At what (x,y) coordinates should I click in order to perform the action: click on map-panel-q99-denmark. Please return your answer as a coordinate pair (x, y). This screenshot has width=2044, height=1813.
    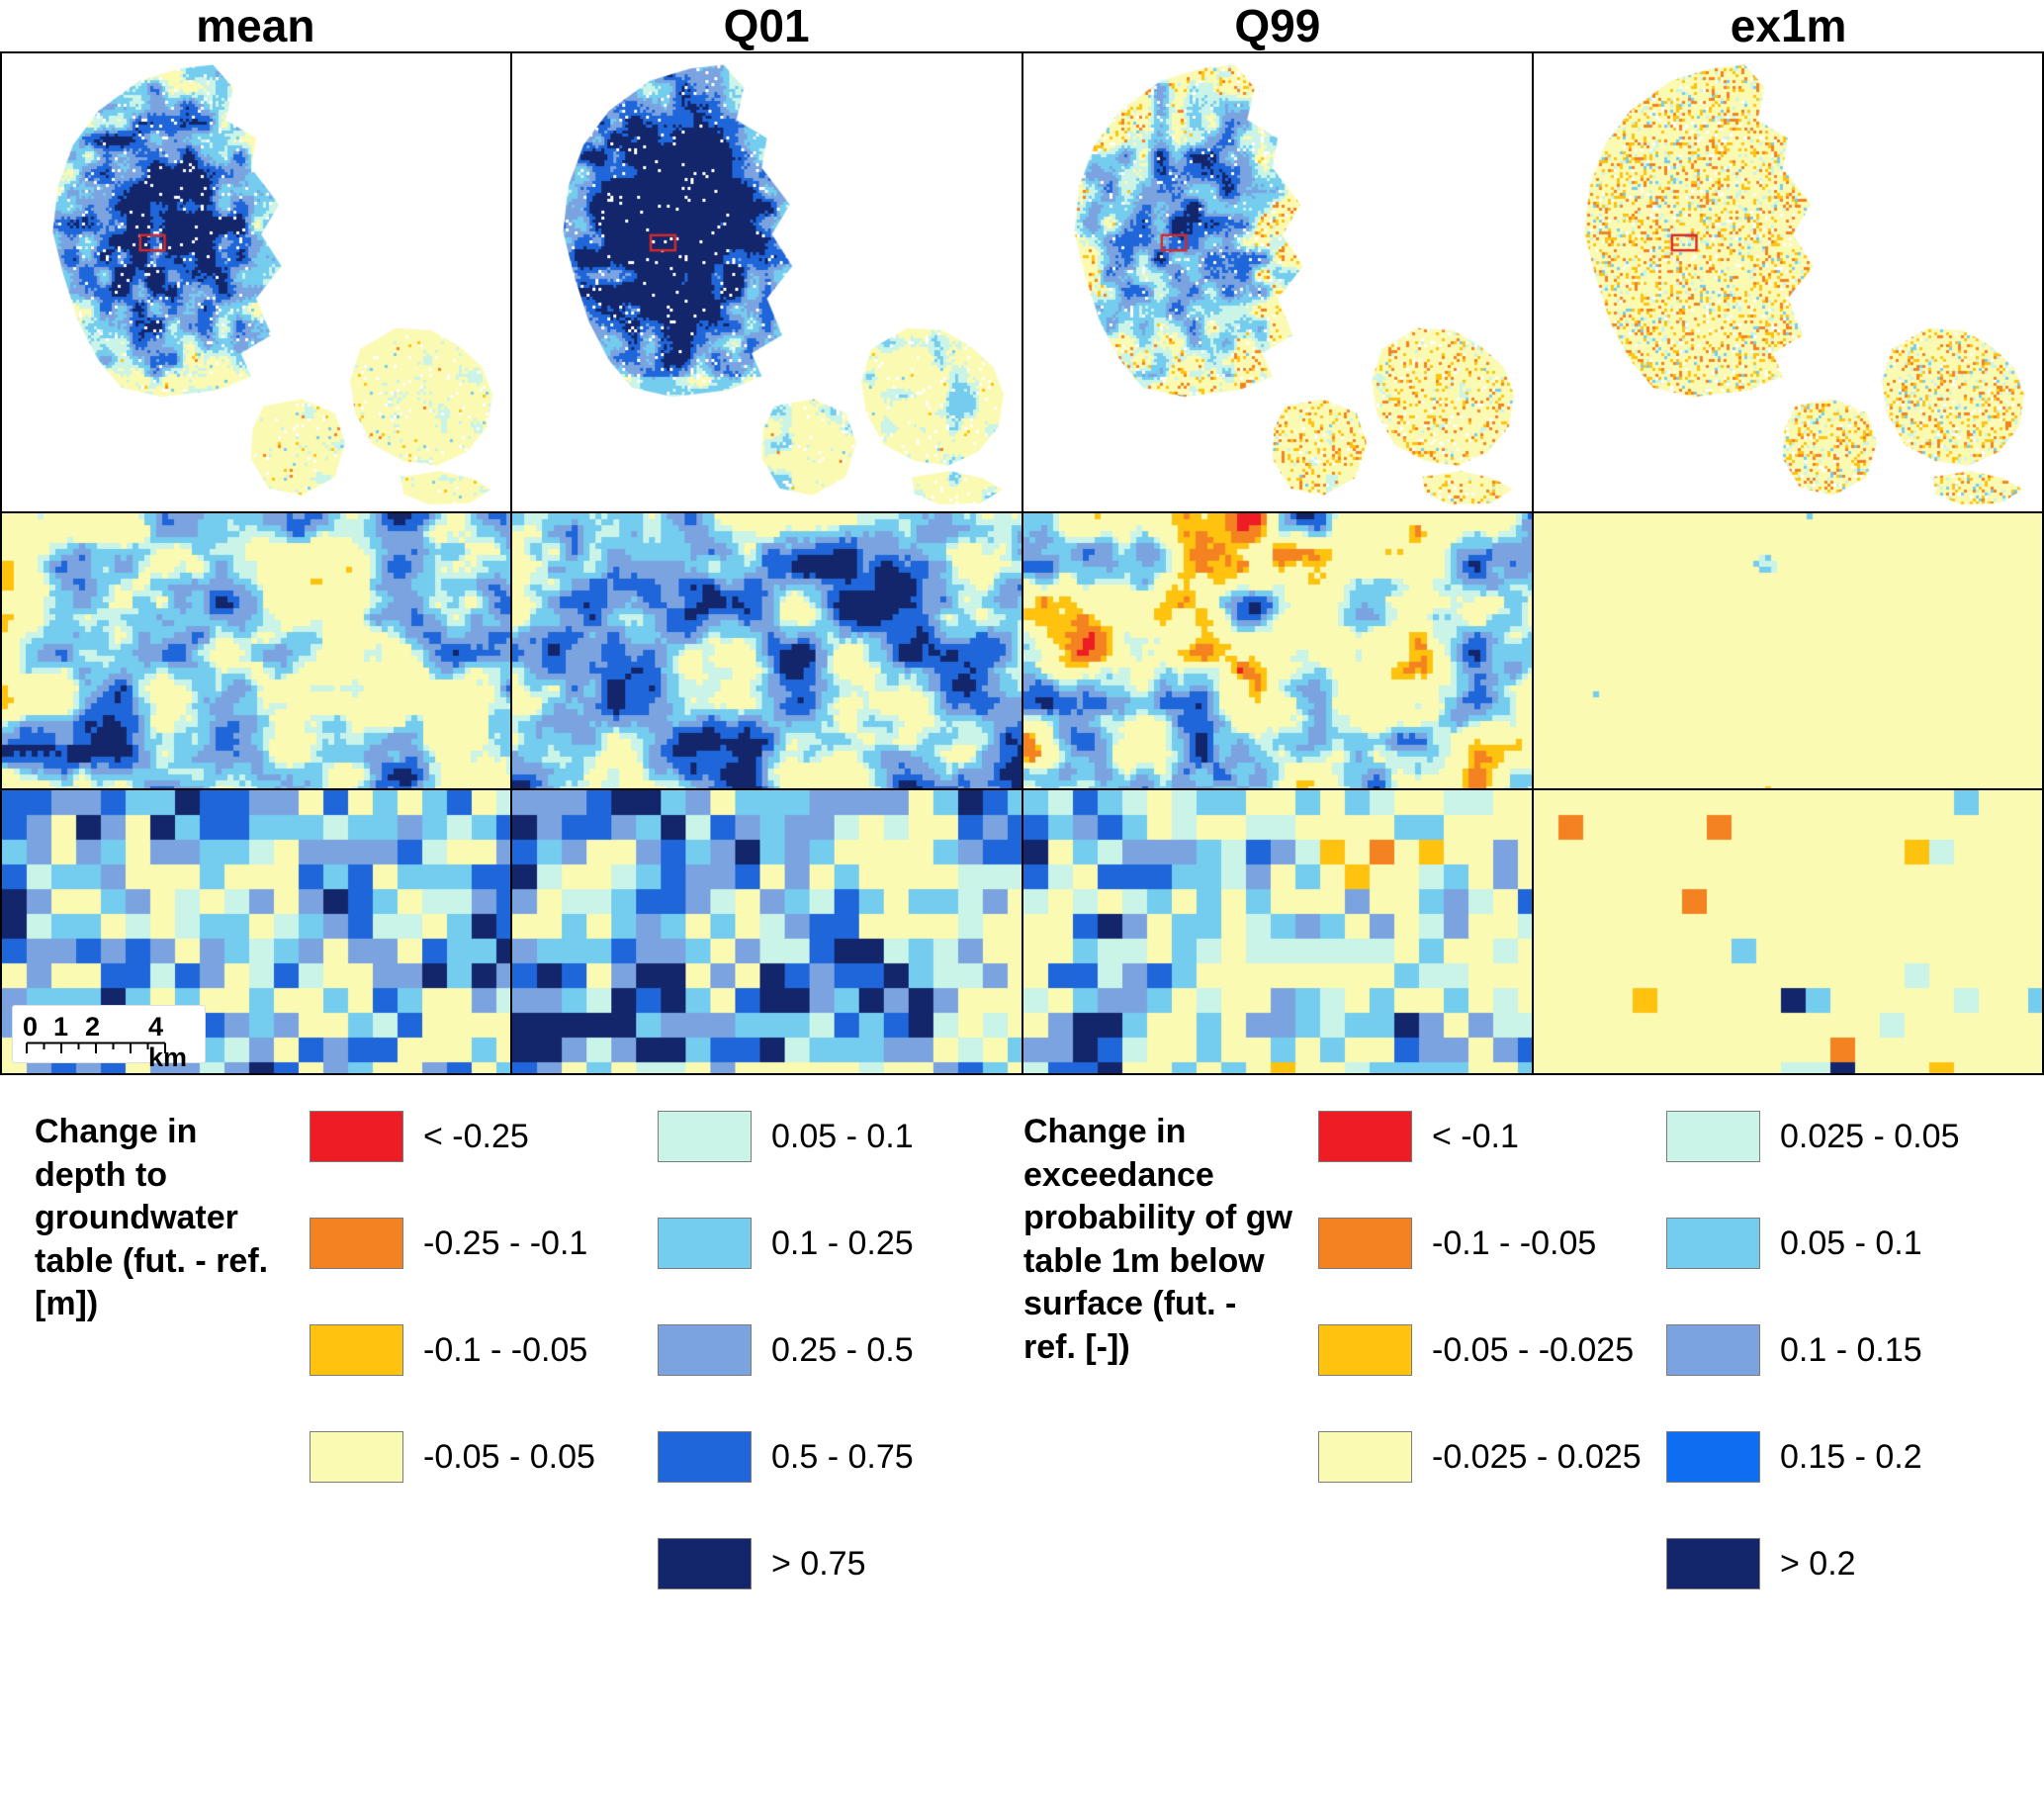
    Looking at the image, I should click on (1277, 282).